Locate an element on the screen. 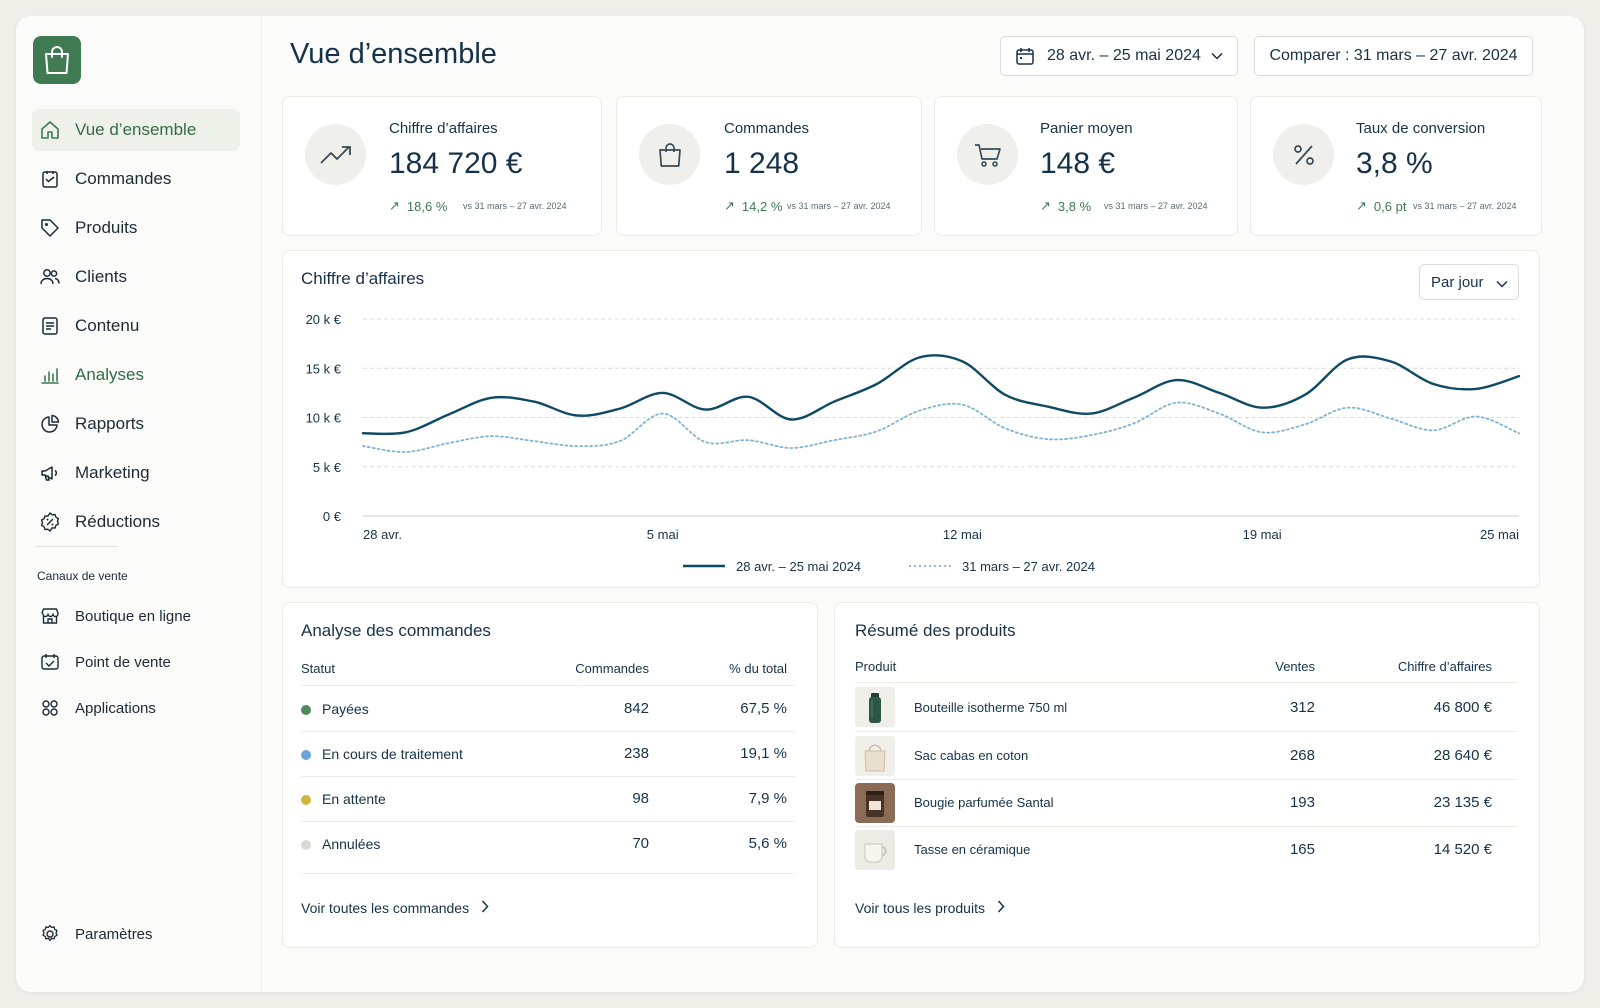 The width and height of the screenshot is (1600, 1008). trending-up-icon is located at coordinates (335, 154).